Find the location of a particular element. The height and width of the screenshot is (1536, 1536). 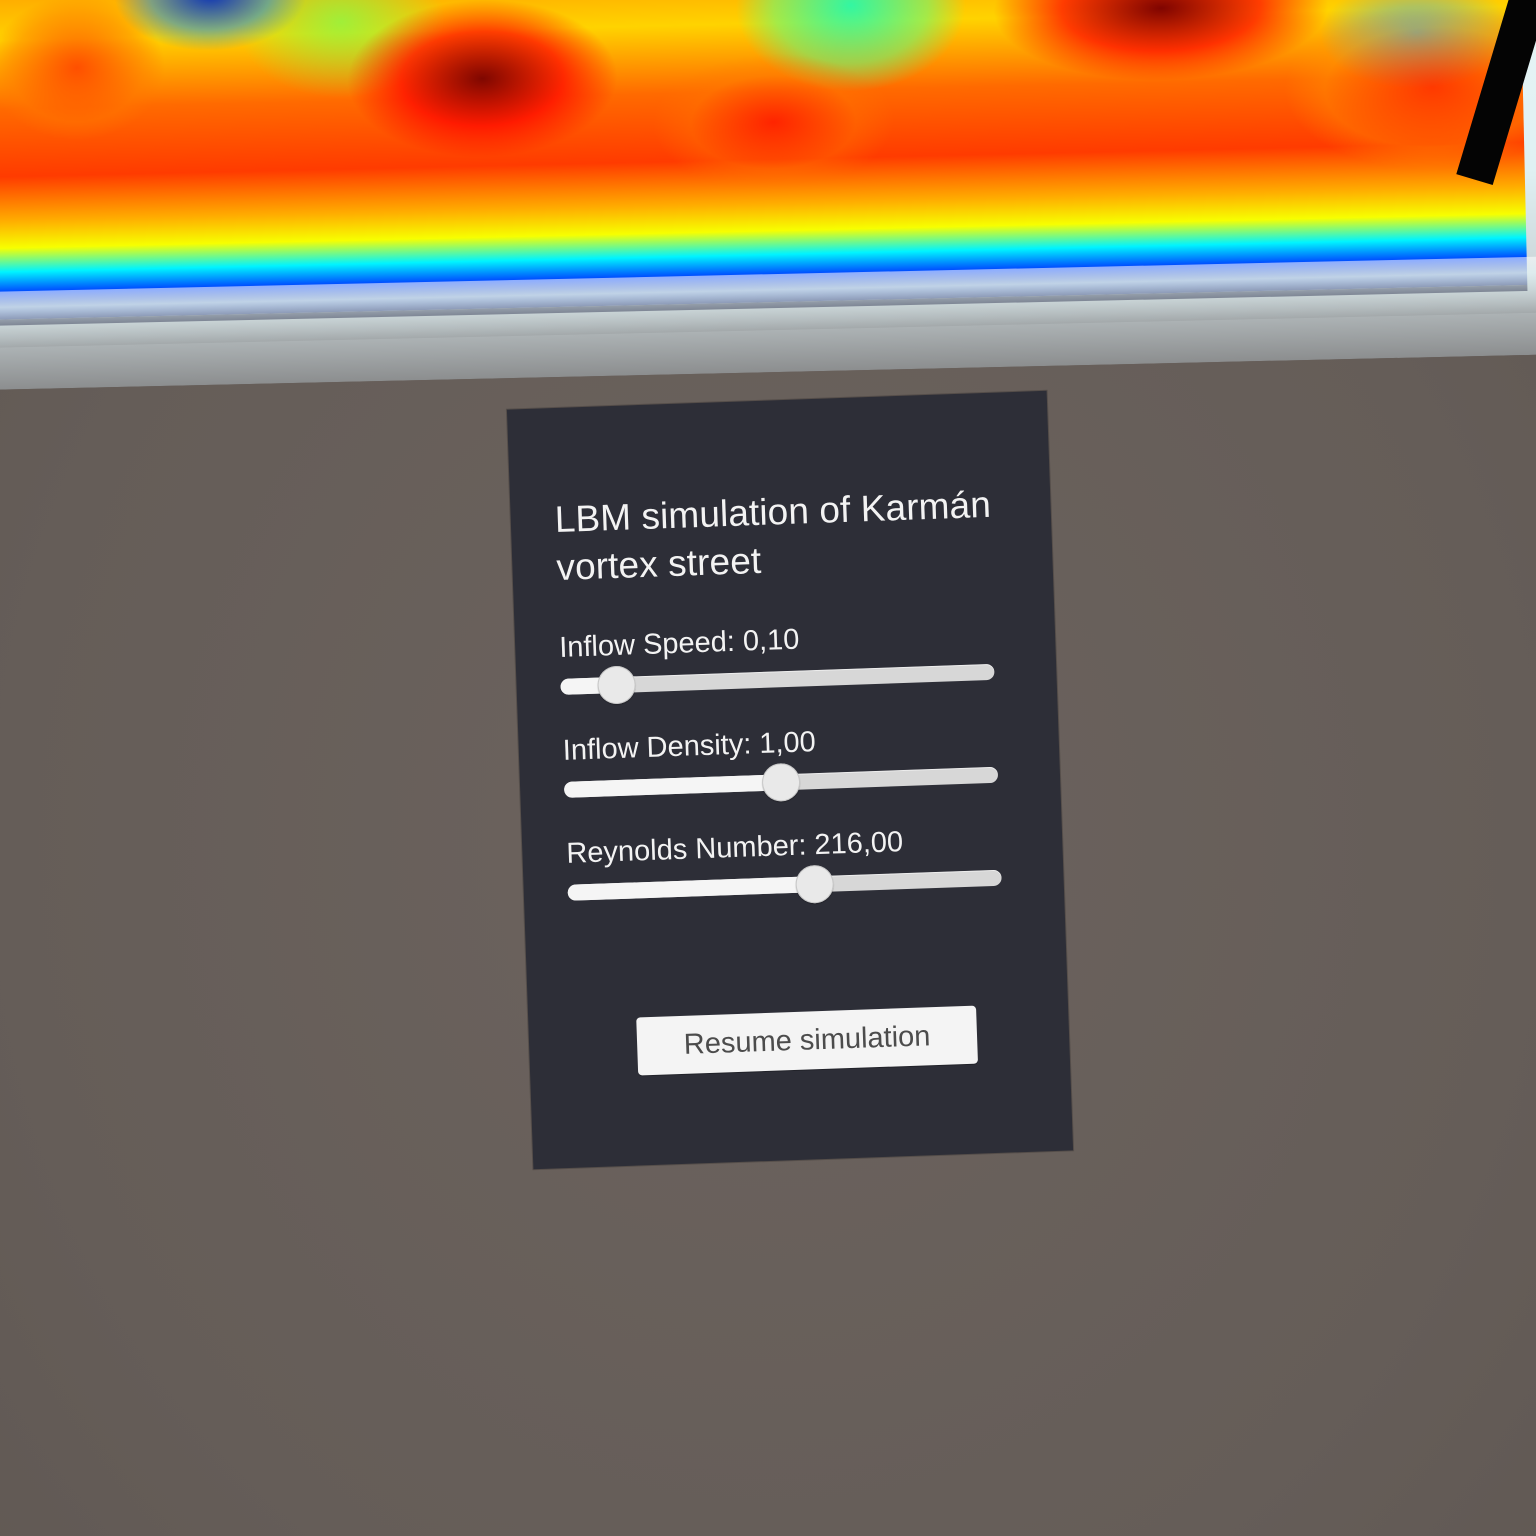

inflow-speed-value: 0,10 is located at coordinates (771, 640).